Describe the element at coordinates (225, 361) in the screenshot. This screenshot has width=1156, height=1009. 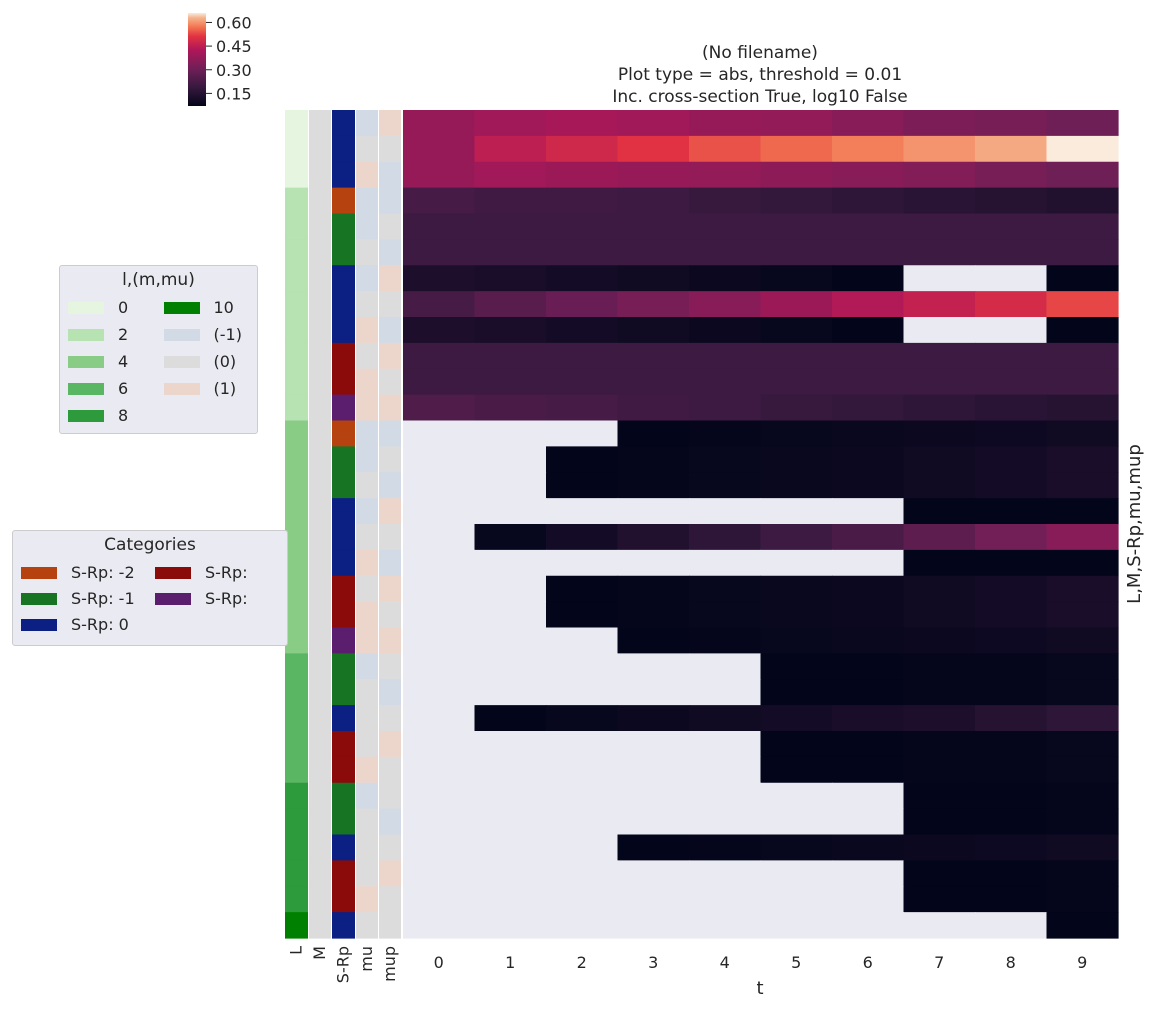
I see `legend-label: (0)` at that location.